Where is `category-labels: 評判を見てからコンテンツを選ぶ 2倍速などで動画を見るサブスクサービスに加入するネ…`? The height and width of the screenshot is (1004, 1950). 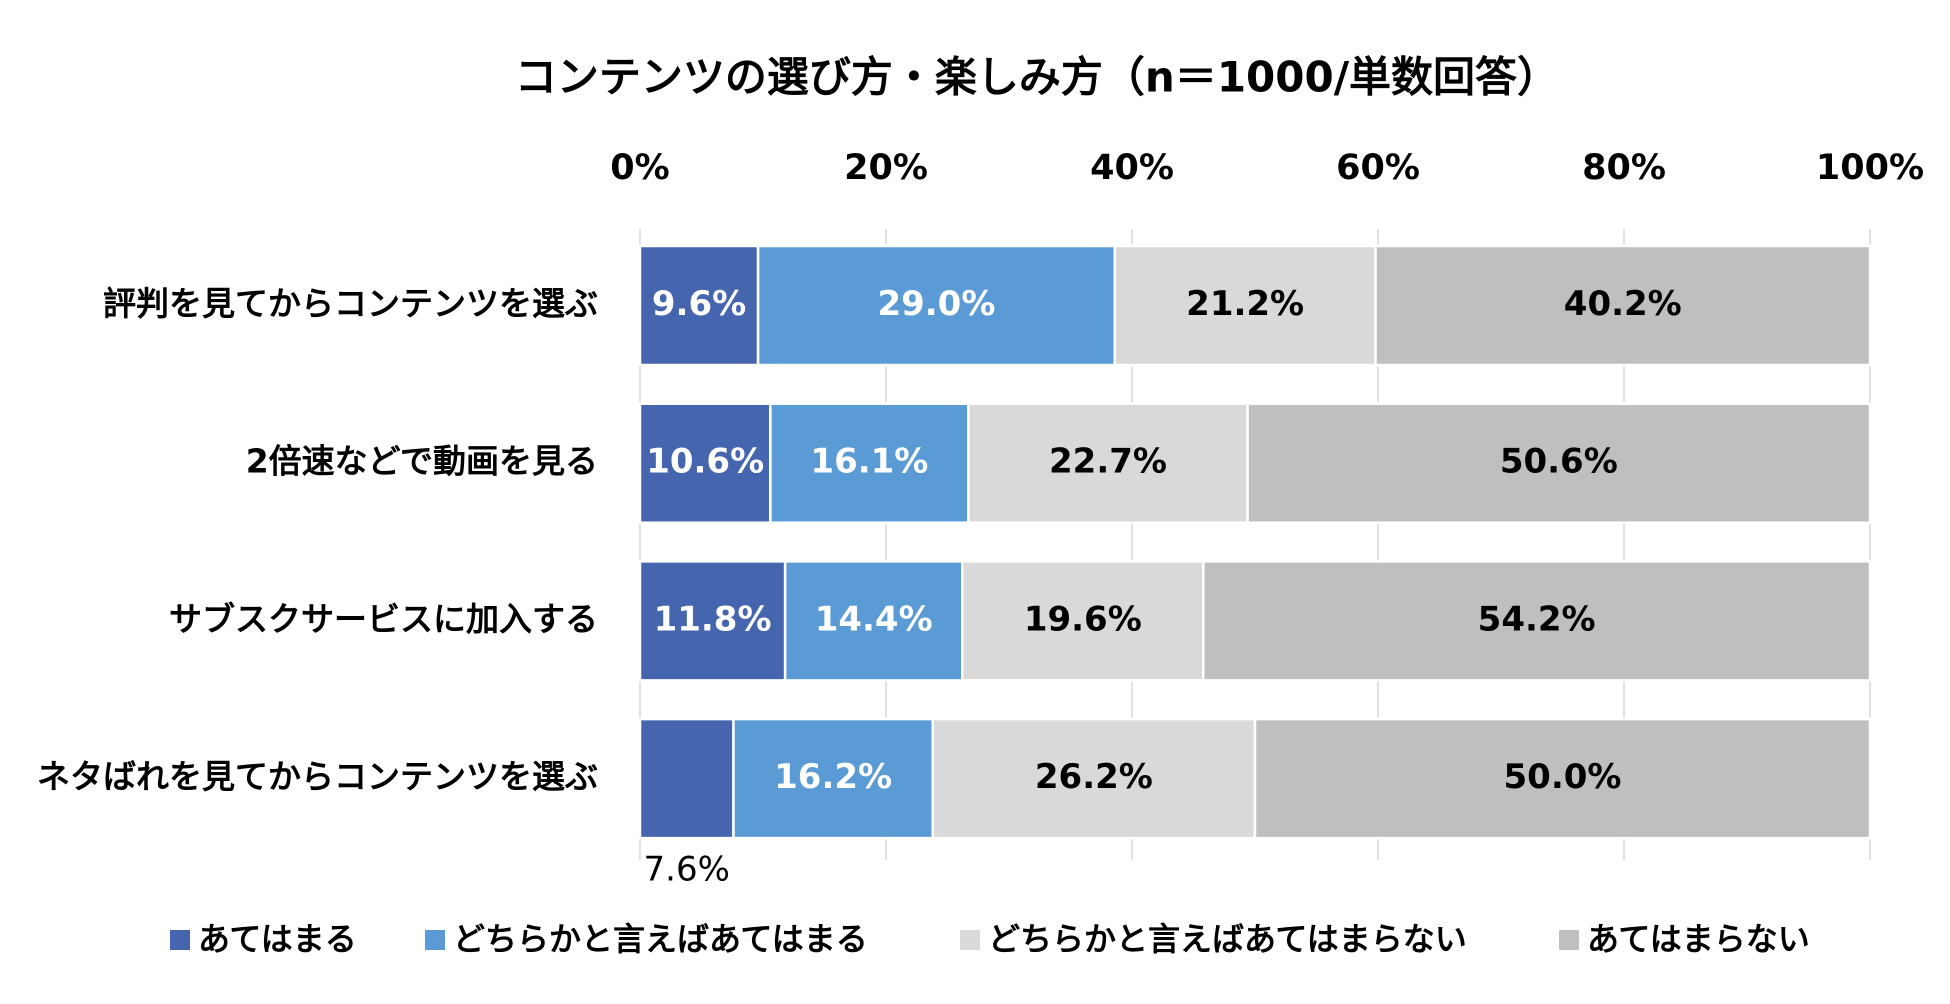 category-labels: 評判を見てからコンテンツを選ぶ 2倍速などで動画を見るサブスクサービスに加入するネ… is located at coordinates (317, 540).